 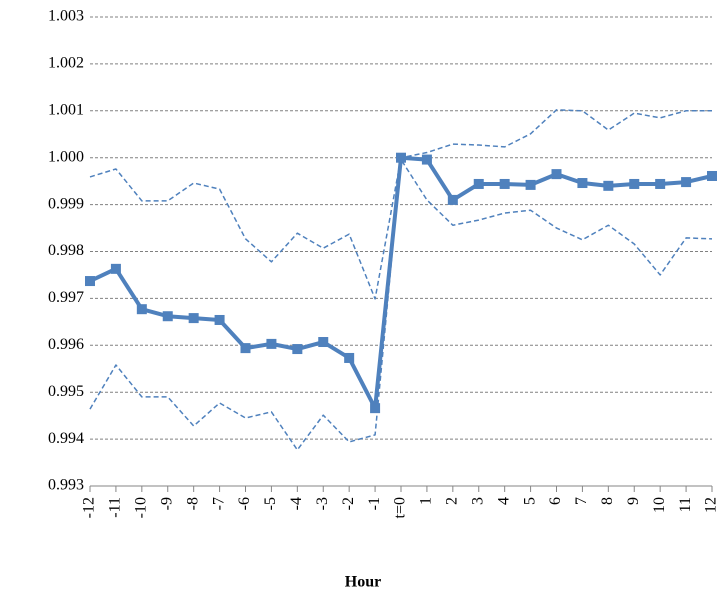 I want to click on x-tick-label: -9, so click(x=166, y=503).